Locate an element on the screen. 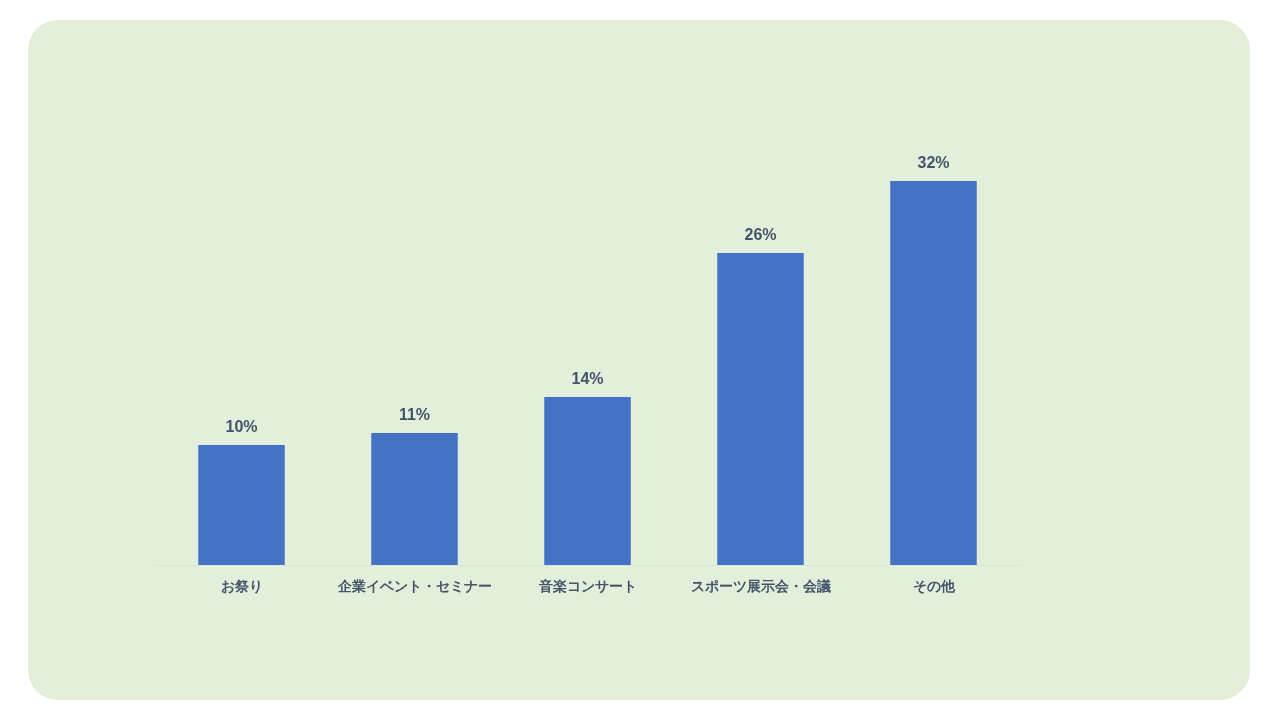  x-tick-label: 音楽コンサート is located at coordinates (587, 585).